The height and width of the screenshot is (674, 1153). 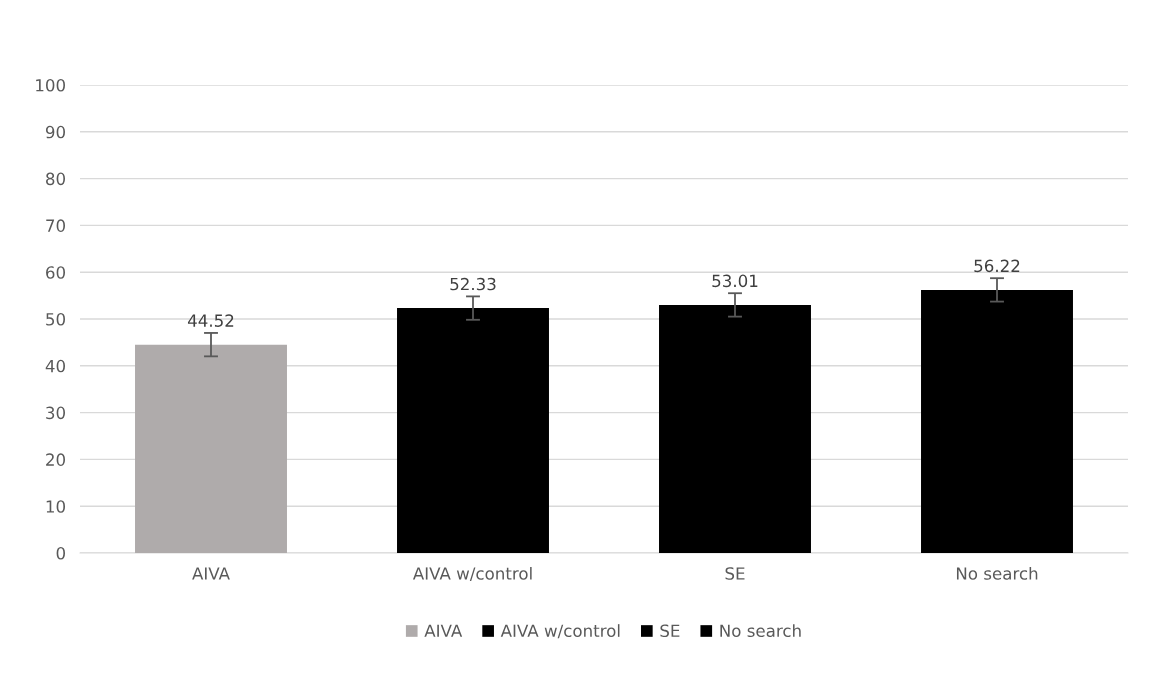 I want to click on legend-label: No search, so click(x=760, y=631).